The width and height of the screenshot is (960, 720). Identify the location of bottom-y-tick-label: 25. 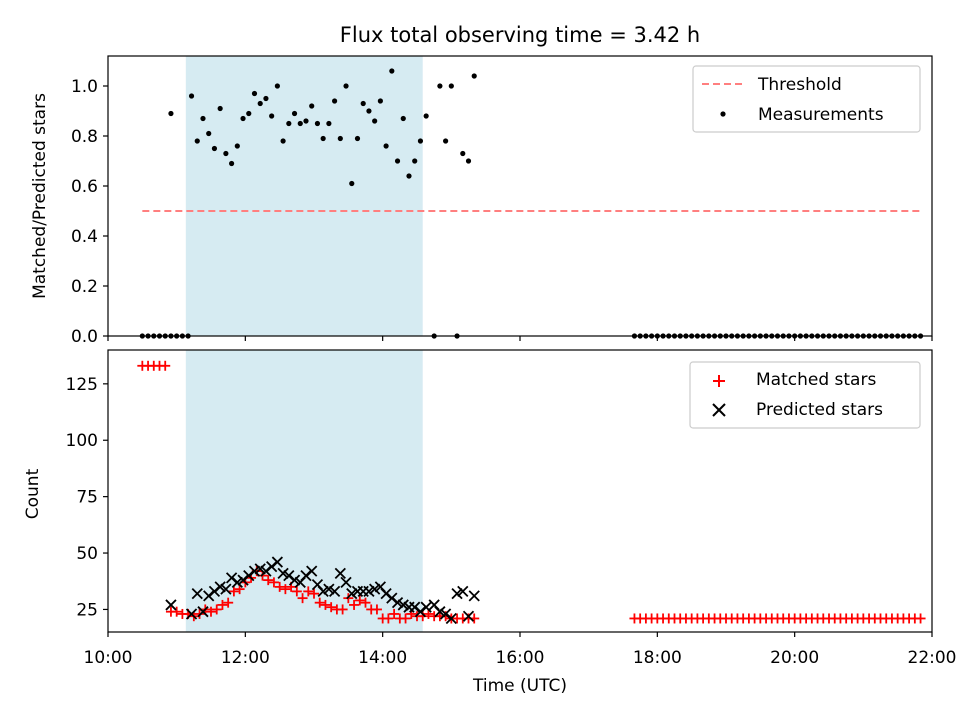
(87, 610).